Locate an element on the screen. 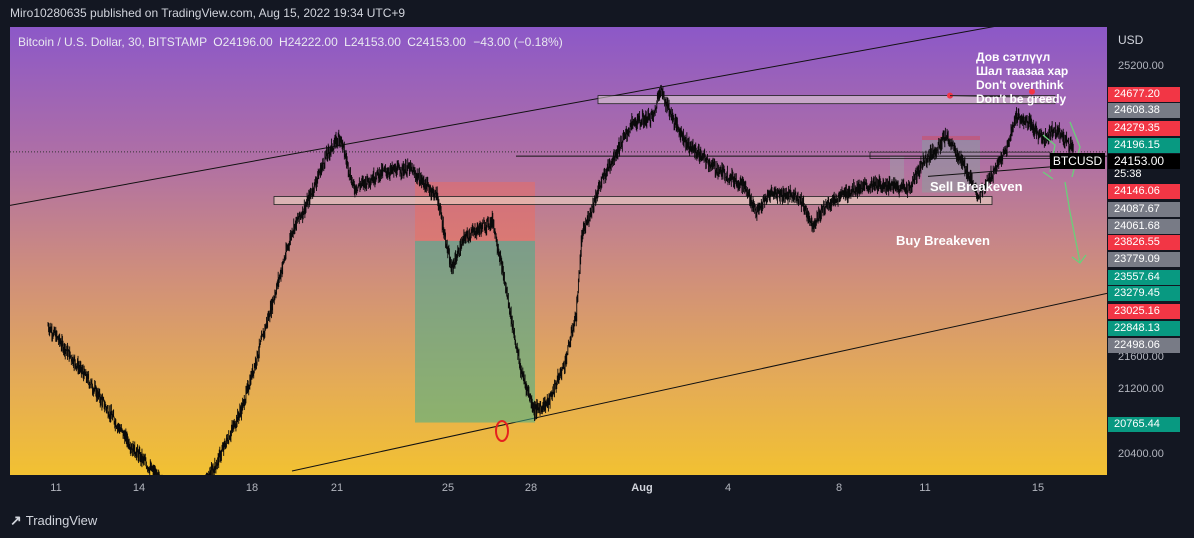 Image resolution: width=1194 pixels, height=538 pixels. sell-stop-zone is located at coordinates (951, 138).